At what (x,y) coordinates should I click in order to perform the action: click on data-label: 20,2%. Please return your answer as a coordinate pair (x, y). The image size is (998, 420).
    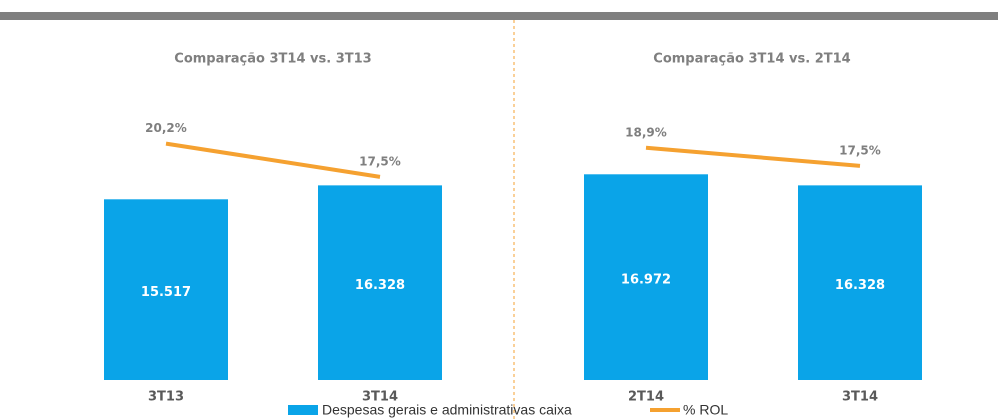
    Looking at the image, I should click on (166, 128).